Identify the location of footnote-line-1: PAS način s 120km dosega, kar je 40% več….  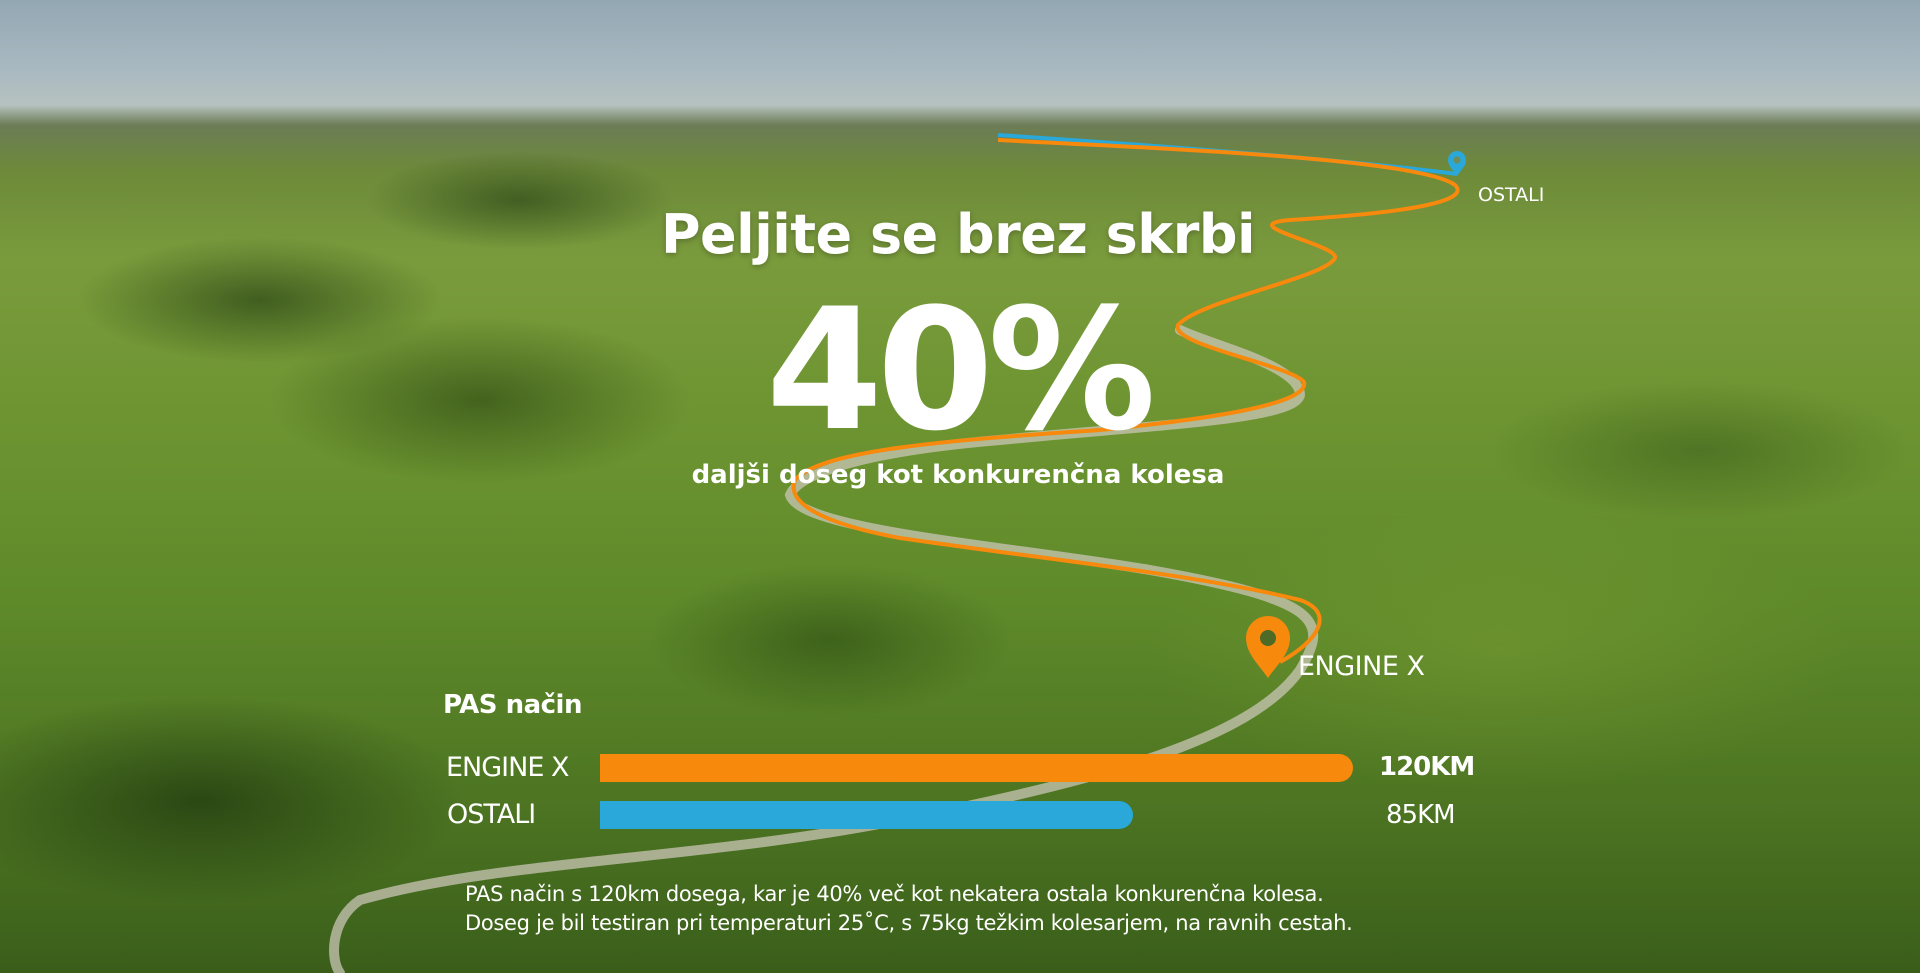
(894, 894).